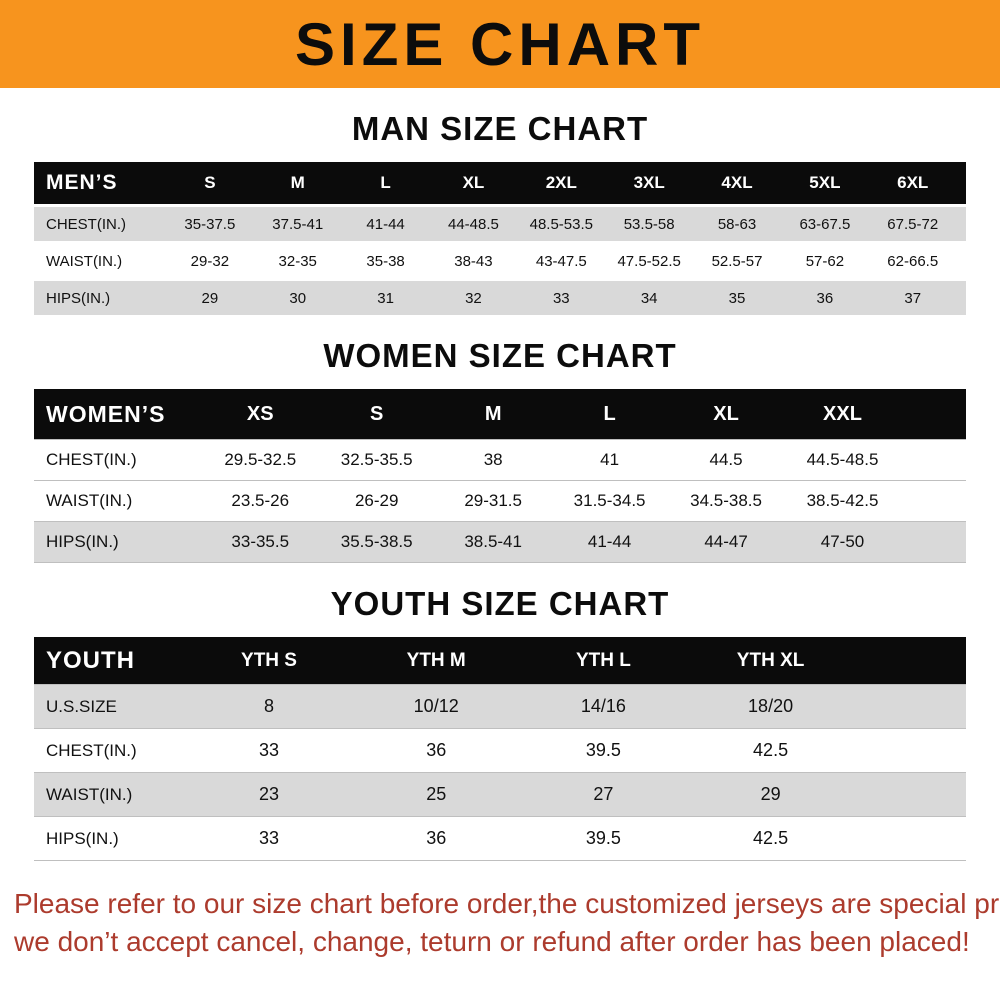 Image resolution: width=1000 pixels, height=1000 pixels. Describe the element at coordinates (260, 413) in the screenshot. I see `women-column-header-xs: XS` at that location.